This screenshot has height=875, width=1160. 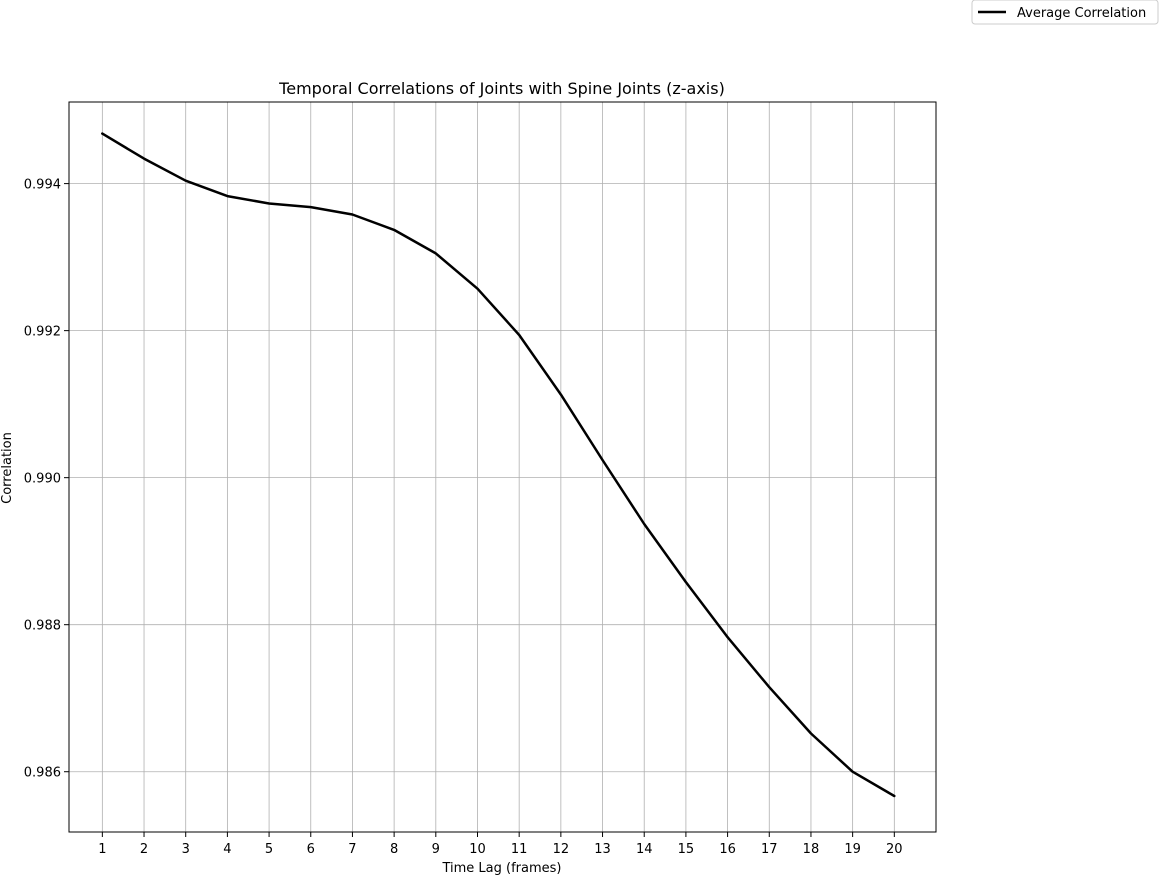 What do you see at coordinates (352, 849) in the screenshot?
I see `x-tick-label: 7` at bounding box center [352, 849].